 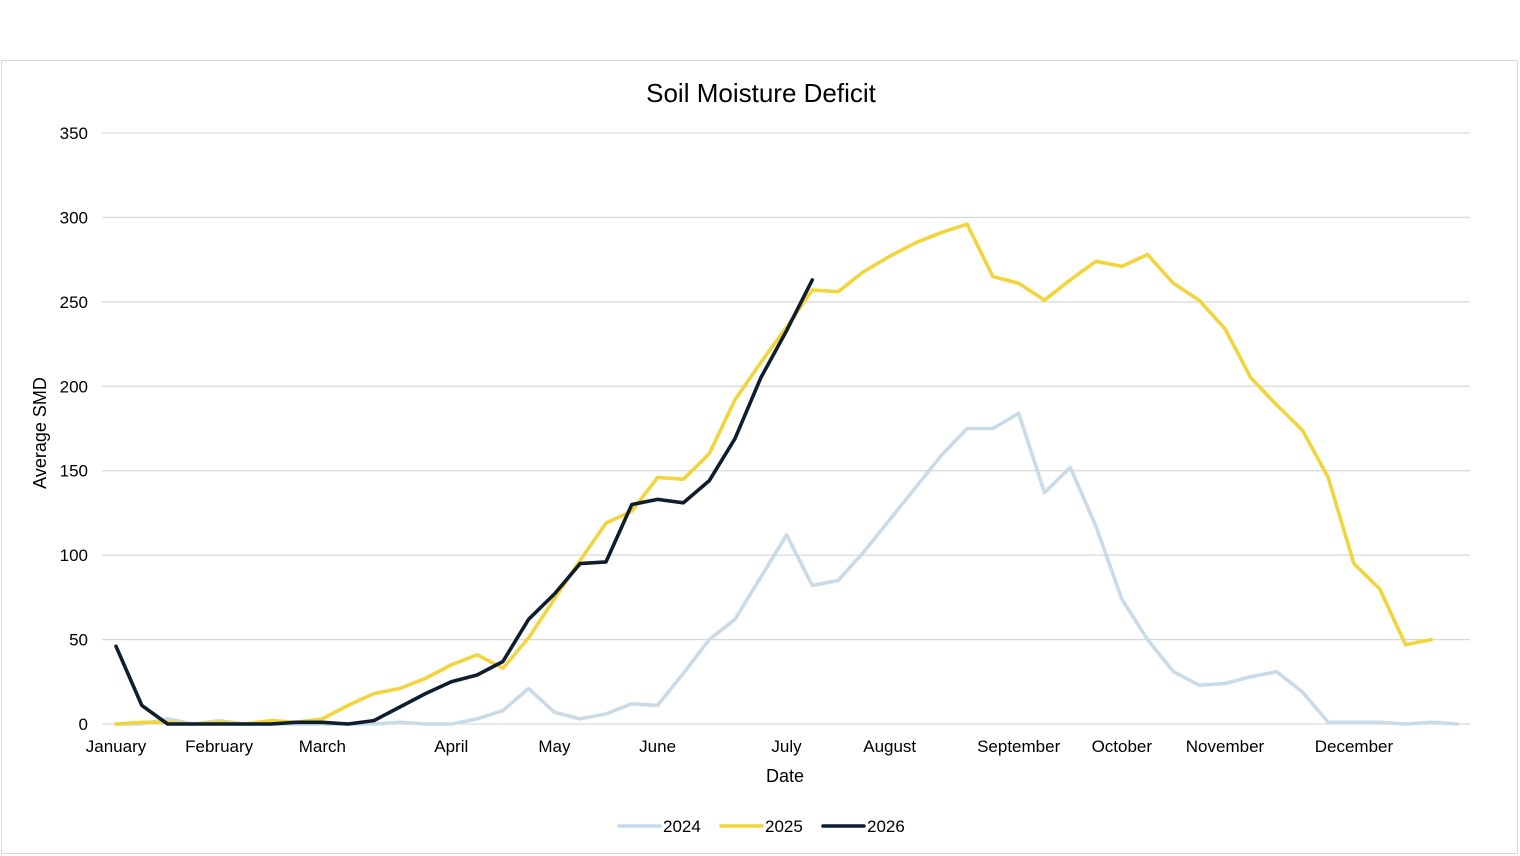 What do you see at coordinates (451, 746) in the screenshot?
I see `x-tick-label: April` at bounding box center [451, 746].